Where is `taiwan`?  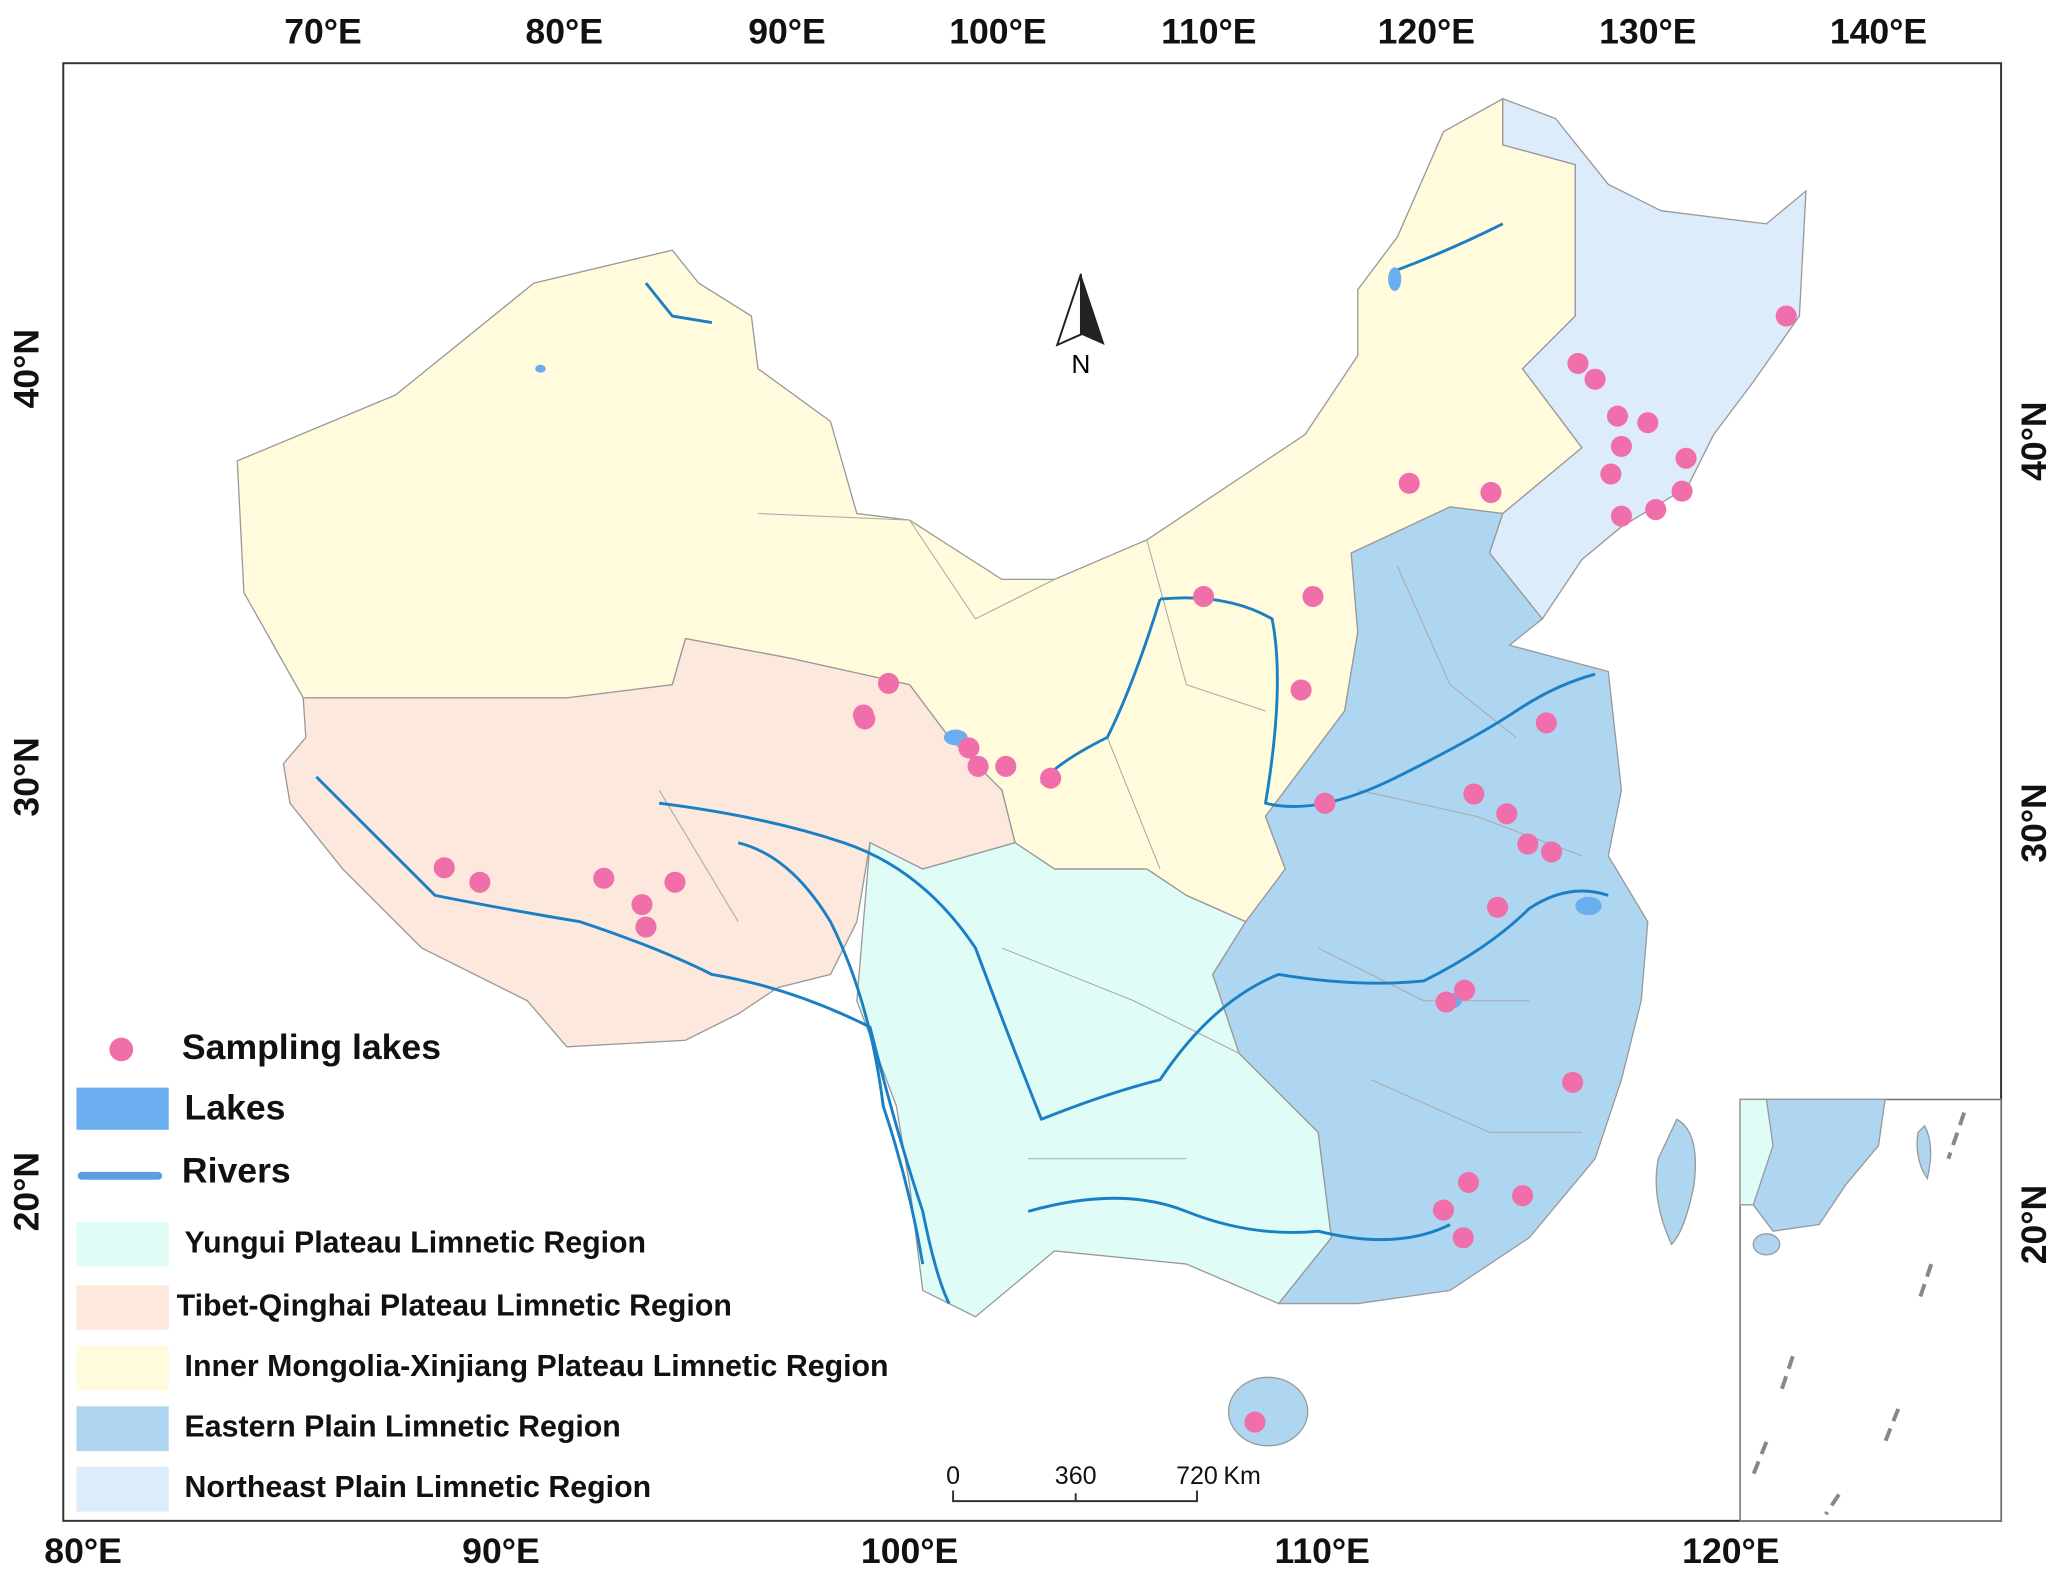 taiwan is located at coordinates (1676, 1182).